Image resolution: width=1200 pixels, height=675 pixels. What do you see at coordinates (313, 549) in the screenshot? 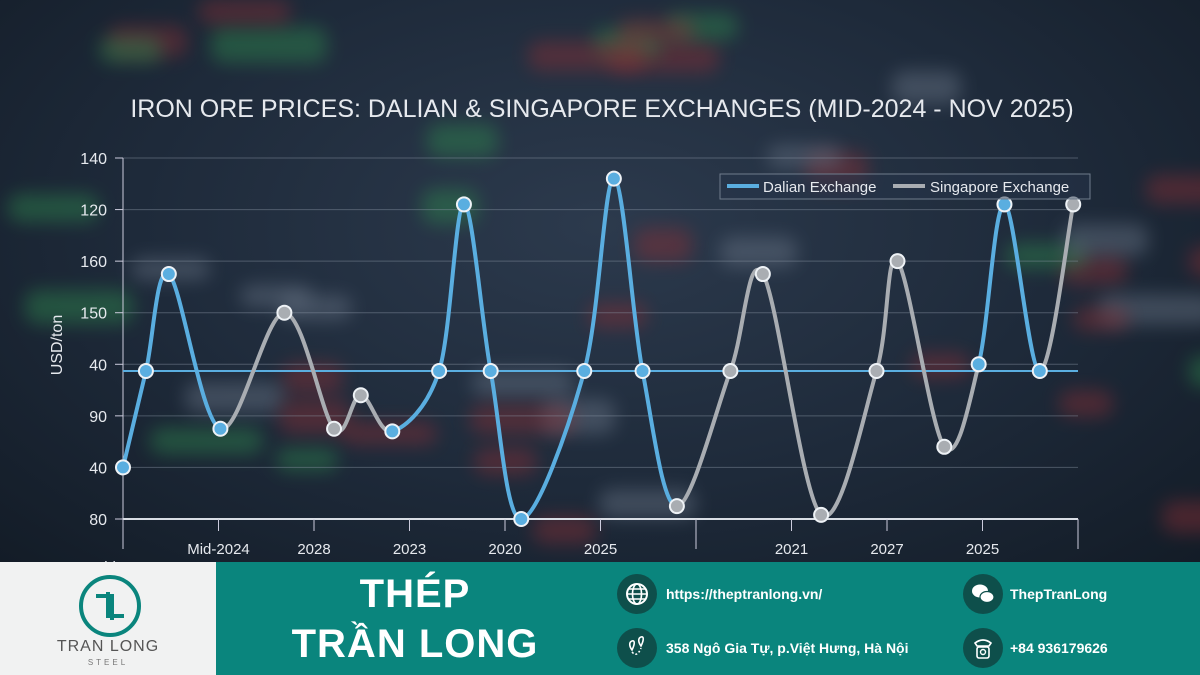
I see `x-tick-label: 2028` at bounding box center [313, 549].